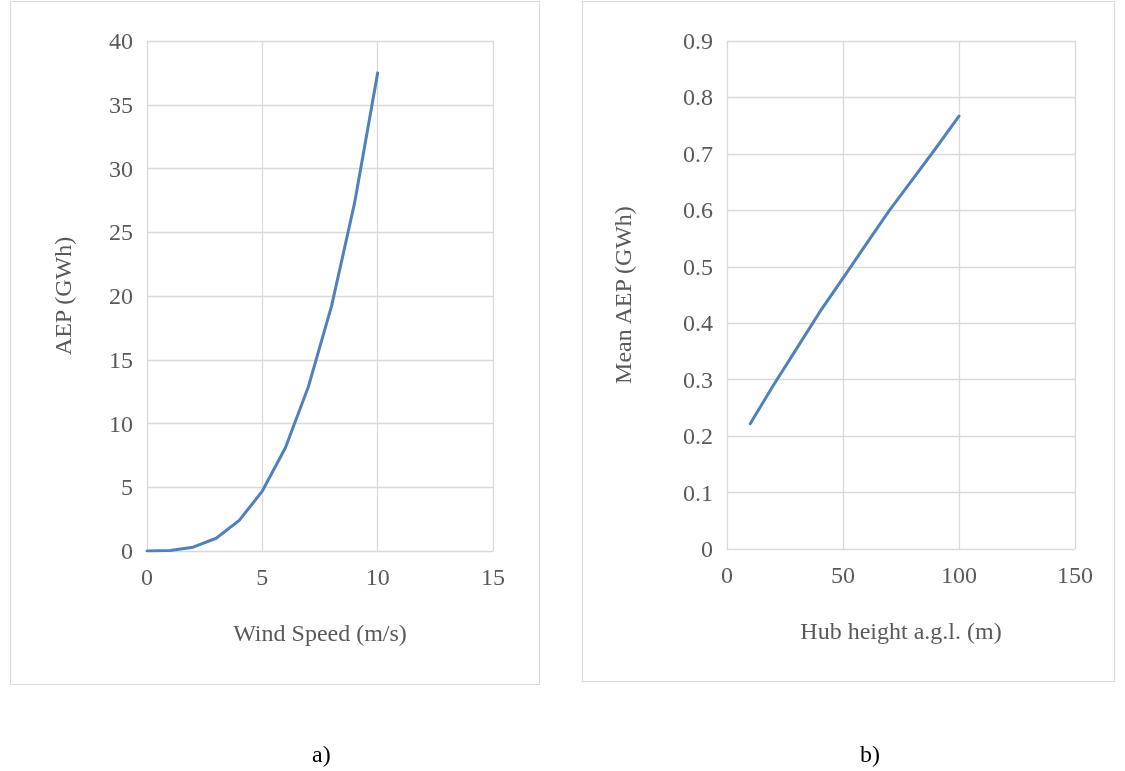 Image resolution: width=1125 pixels, height=771 pixels. What do you see at coordinates (698, 323) in the screenshot?
I see `y-tick-label: 0.4` at bounding box center [698, 323].